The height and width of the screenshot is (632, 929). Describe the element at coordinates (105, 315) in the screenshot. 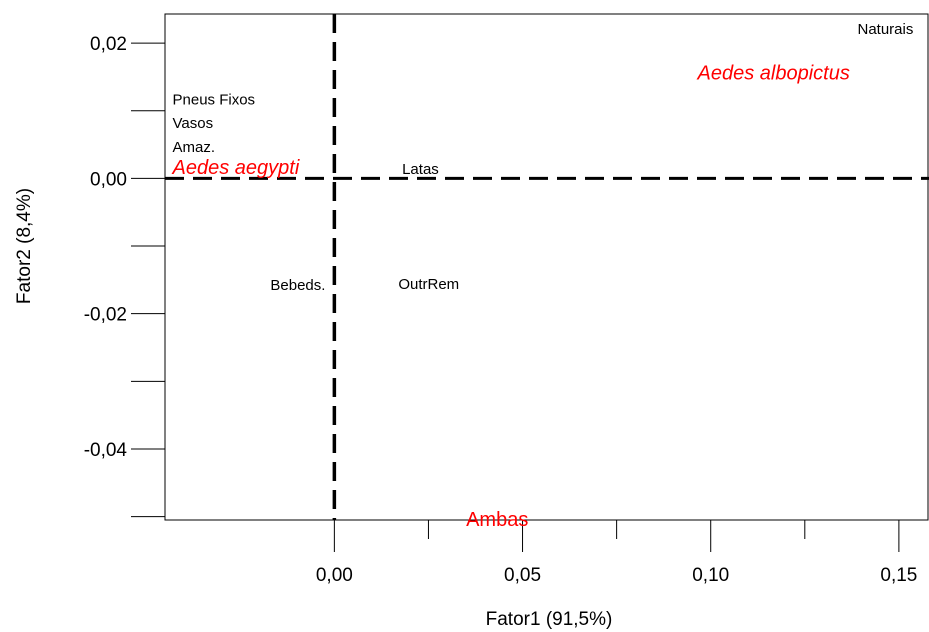

I see `y-tick-label: -0,02` at that location.